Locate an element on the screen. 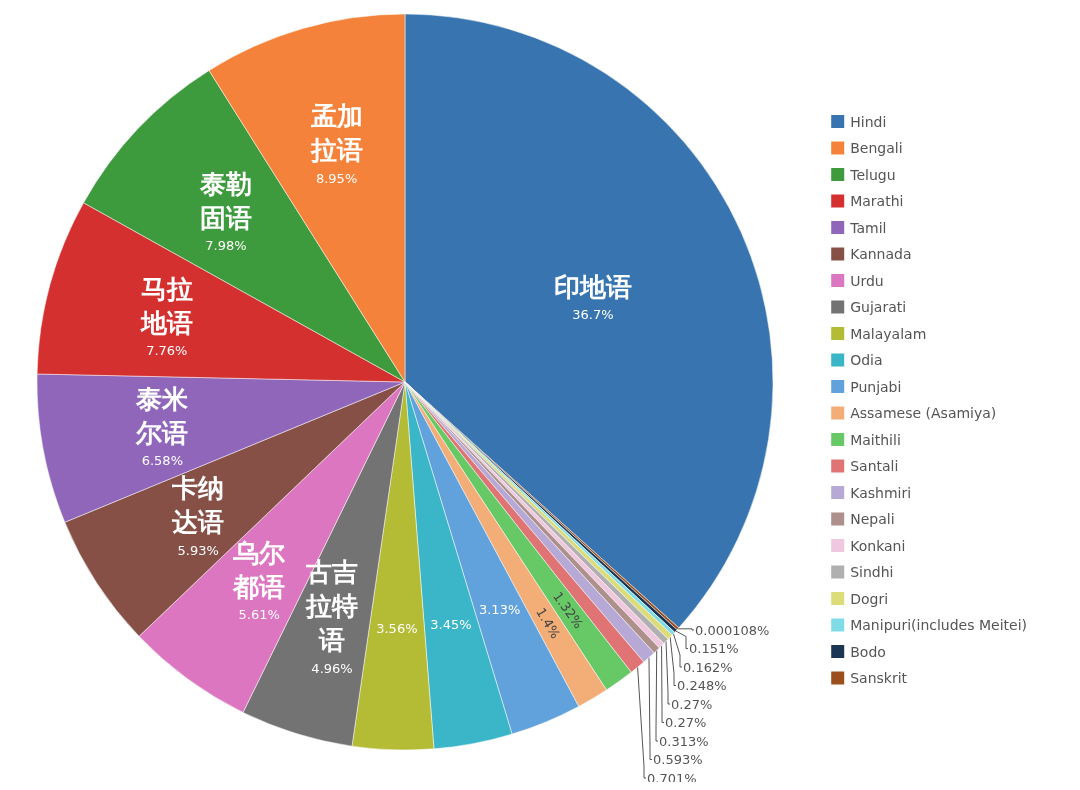 The width and height of the screenshot is (1080, 790). data-label: 3.45% is located at coordinates (451, 625).